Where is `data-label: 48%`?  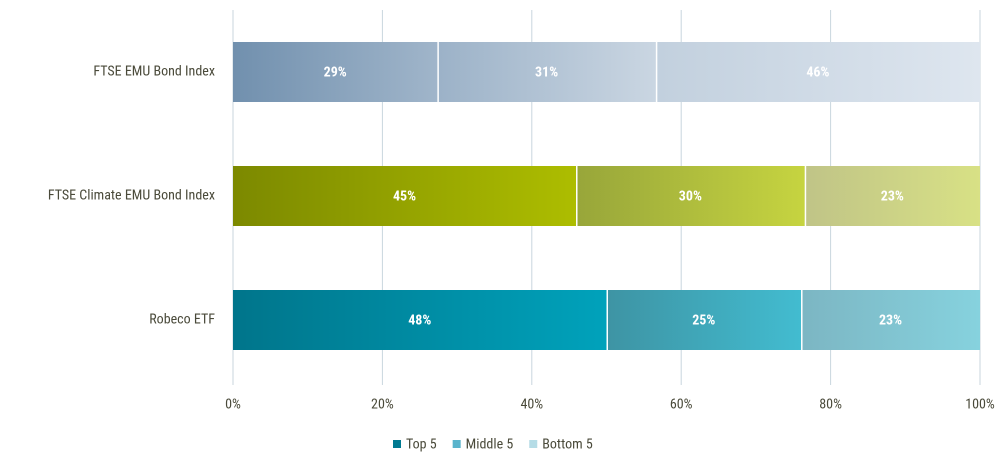 data-label: 48% is located at coordinates (419, 321).